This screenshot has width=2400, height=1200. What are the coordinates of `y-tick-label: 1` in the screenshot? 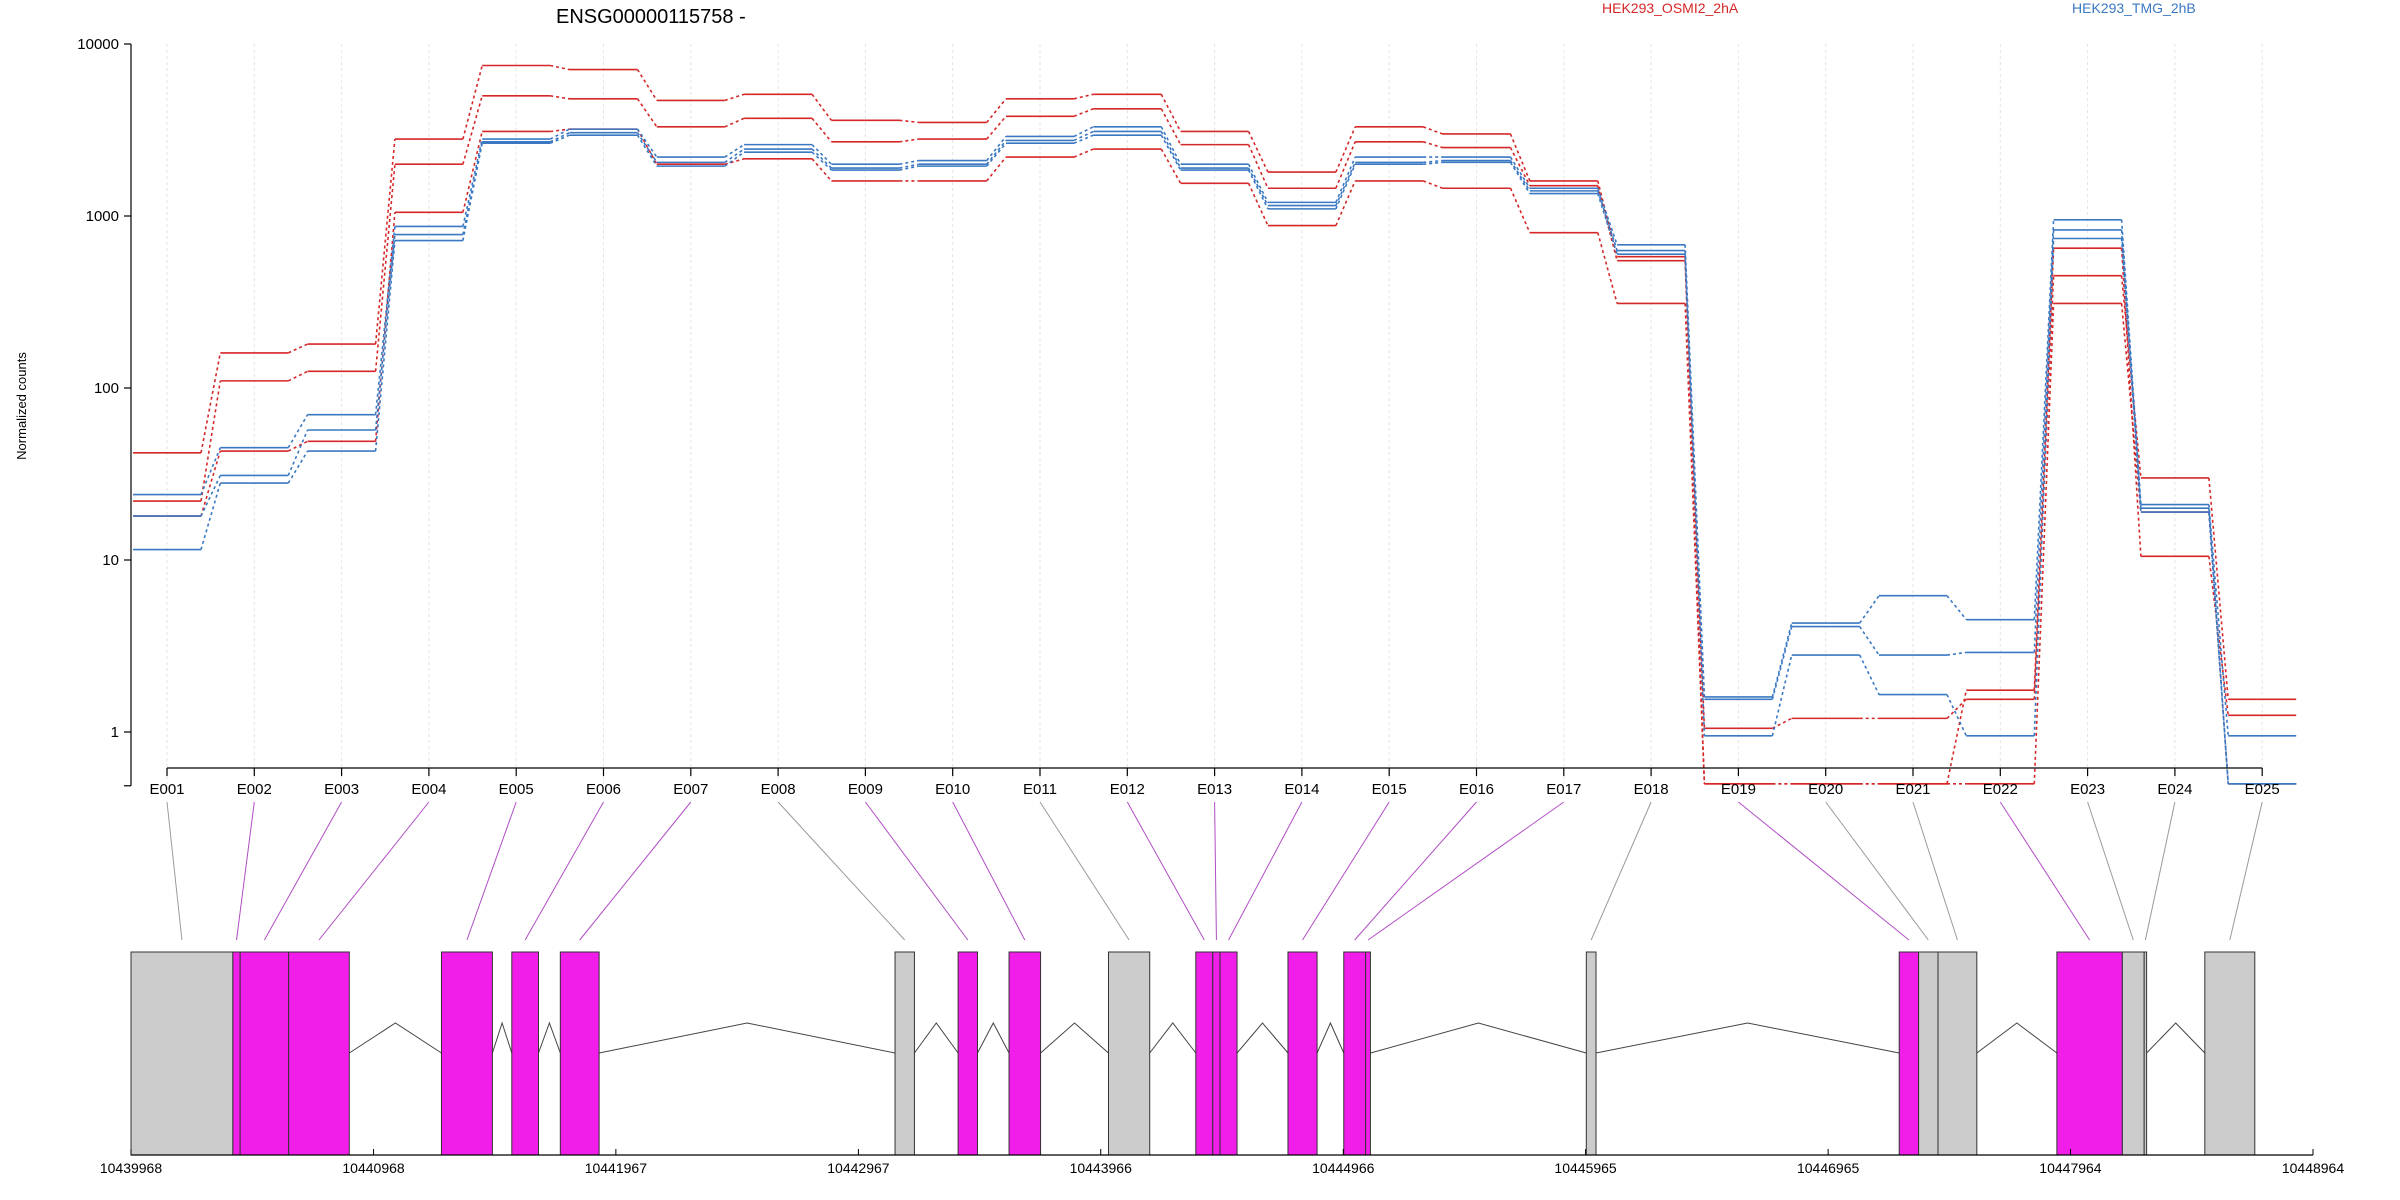 It's located at (115, 732).